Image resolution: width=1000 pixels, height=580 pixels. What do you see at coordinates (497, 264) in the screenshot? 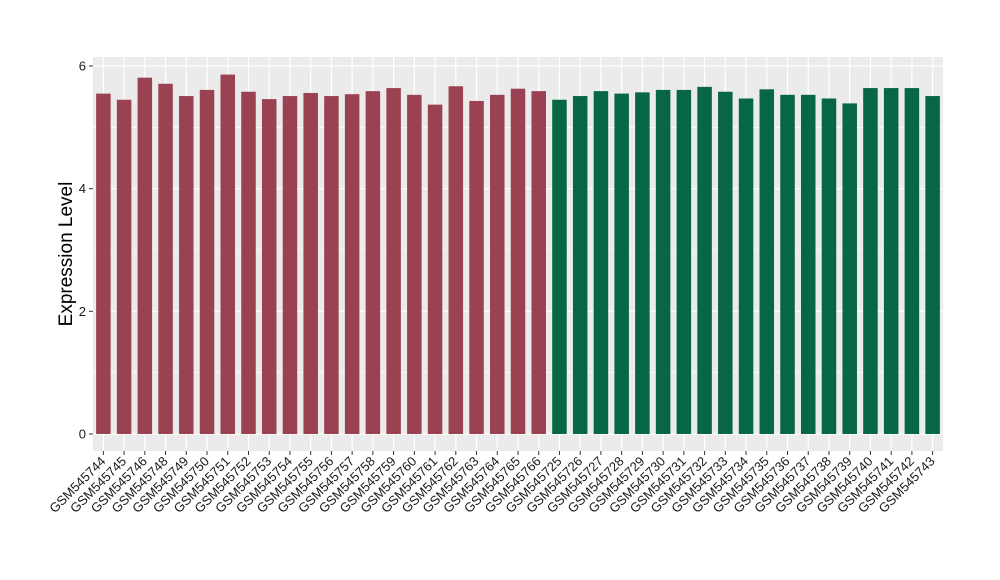
I see `bar-GSM545764` at bounding box center [497, 264].